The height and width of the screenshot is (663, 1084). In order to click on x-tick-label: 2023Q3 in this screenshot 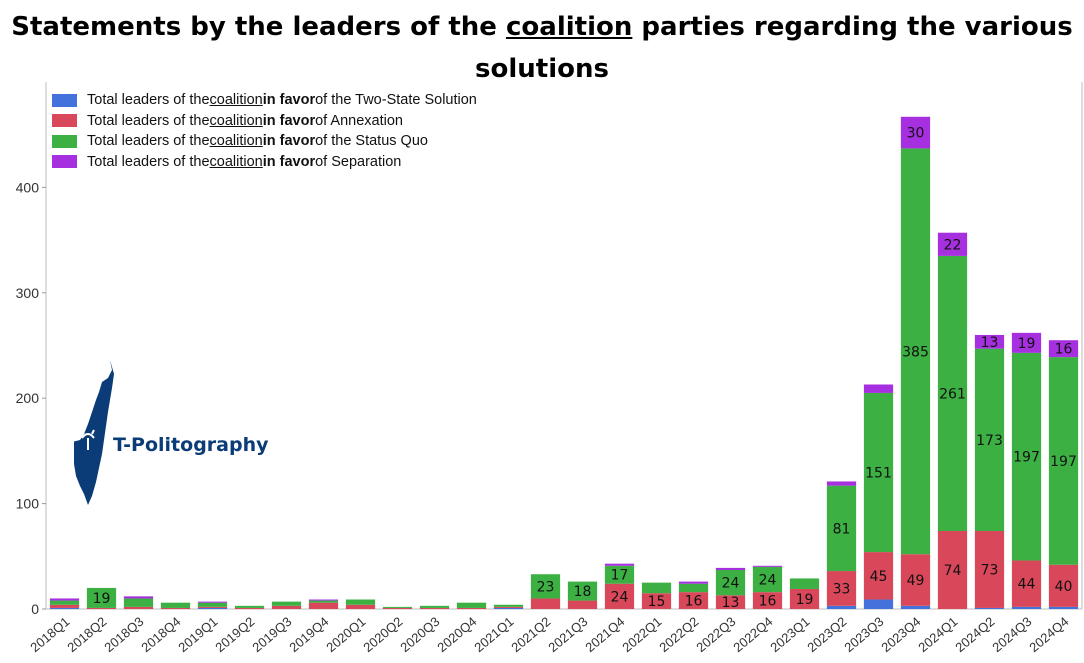, I will do `click(863, 634)`.